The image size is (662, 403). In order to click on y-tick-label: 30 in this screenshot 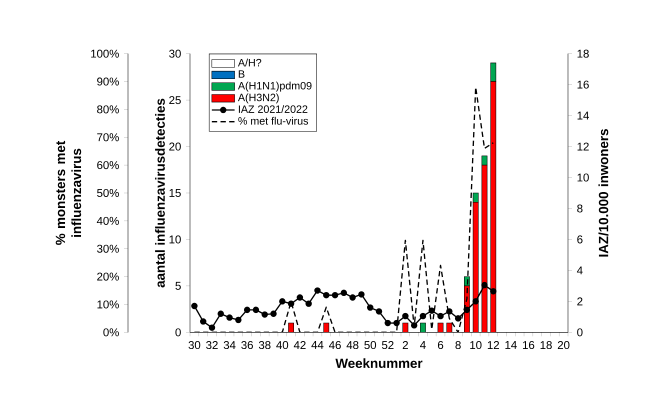, I will do `click(175, 54)`.